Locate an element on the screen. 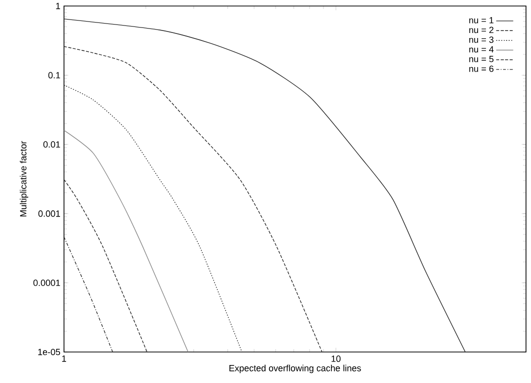 This screenshot has height=383, width=531. legend-label: nu = 5 is located at coordinates (481, 59).